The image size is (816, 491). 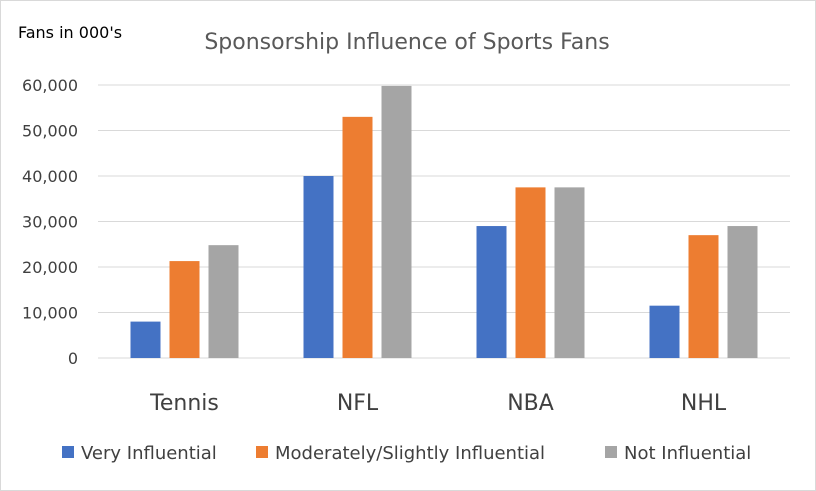 What do you see at coordinates (410, 453) in the screenshot?
I see `legend-label: Moderately/Slightly Influential` at bounding box center [410, 453].